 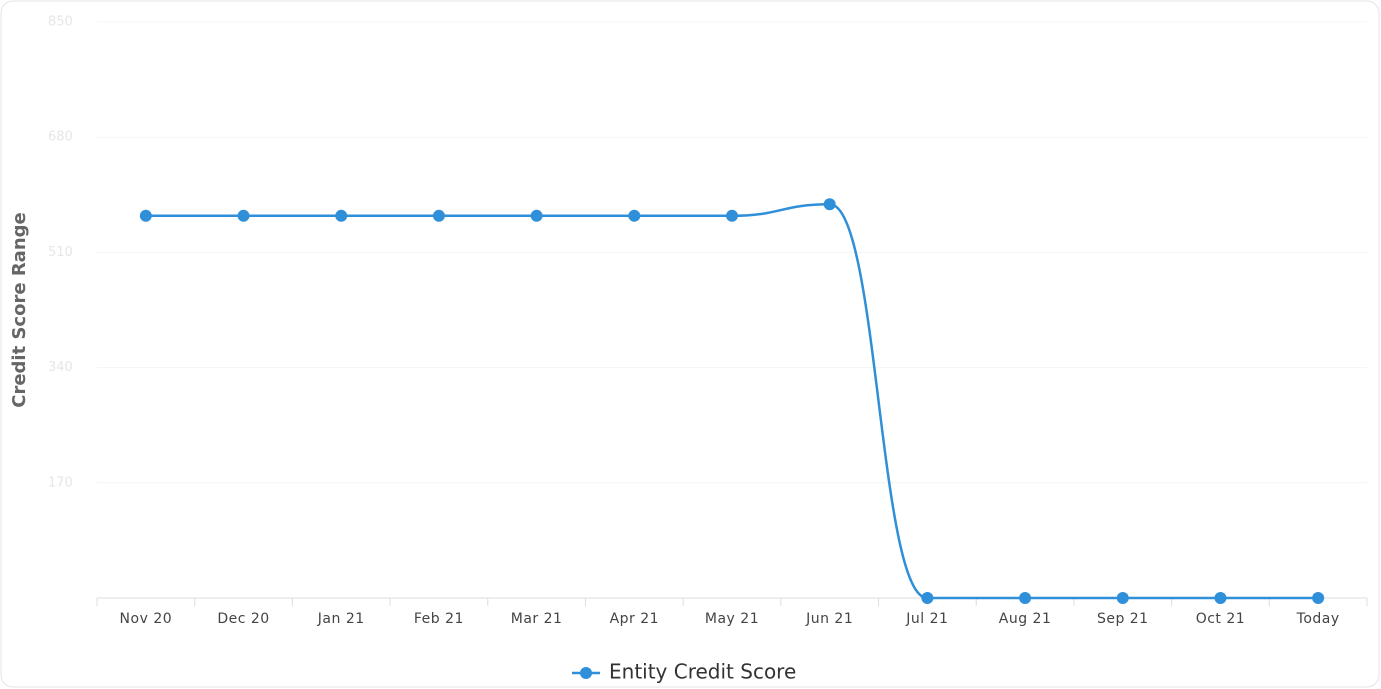 What do you see at coordinates (829, 619) in the screenshot?
I see `x-tick-label: Jun 21` at bounding box center [829, 619].